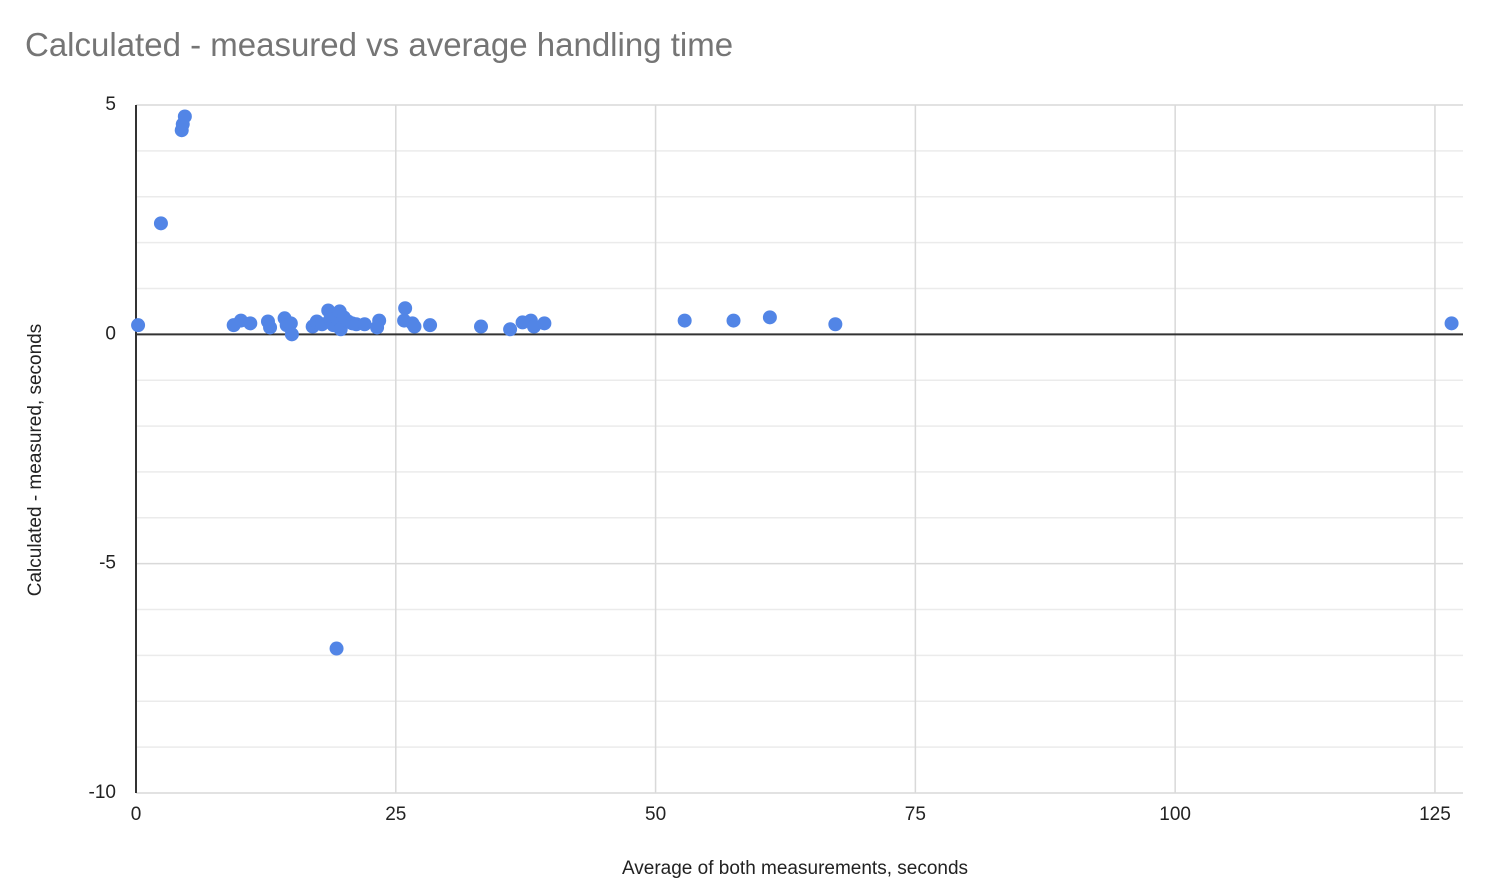  What do you see at coordinates (1175, 814) in the screenshot?
I see `x-tick-label: 100` at bounding box center [1175, 814].